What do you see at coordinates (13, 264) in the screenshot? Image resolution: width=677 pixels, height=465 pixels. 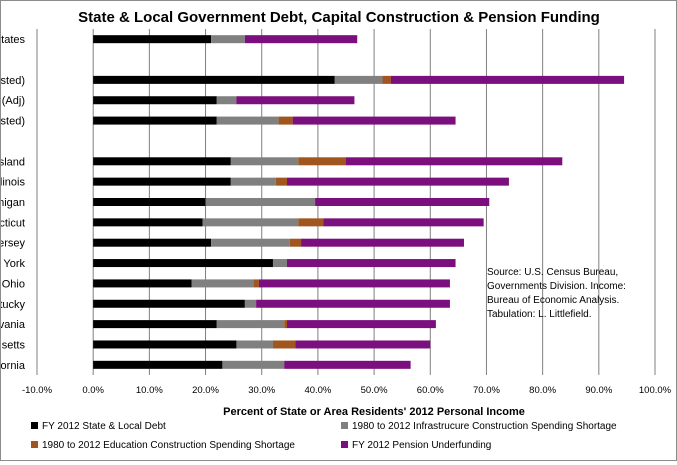 I see `category-label: New York` at bounding box center [13, 264].